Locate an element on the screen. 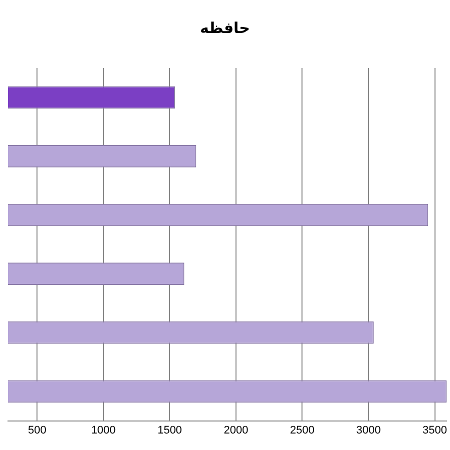 The height and width of the screenshot is (450, 450). x-tick-label: 3000 is located at coordinates (368, 430).